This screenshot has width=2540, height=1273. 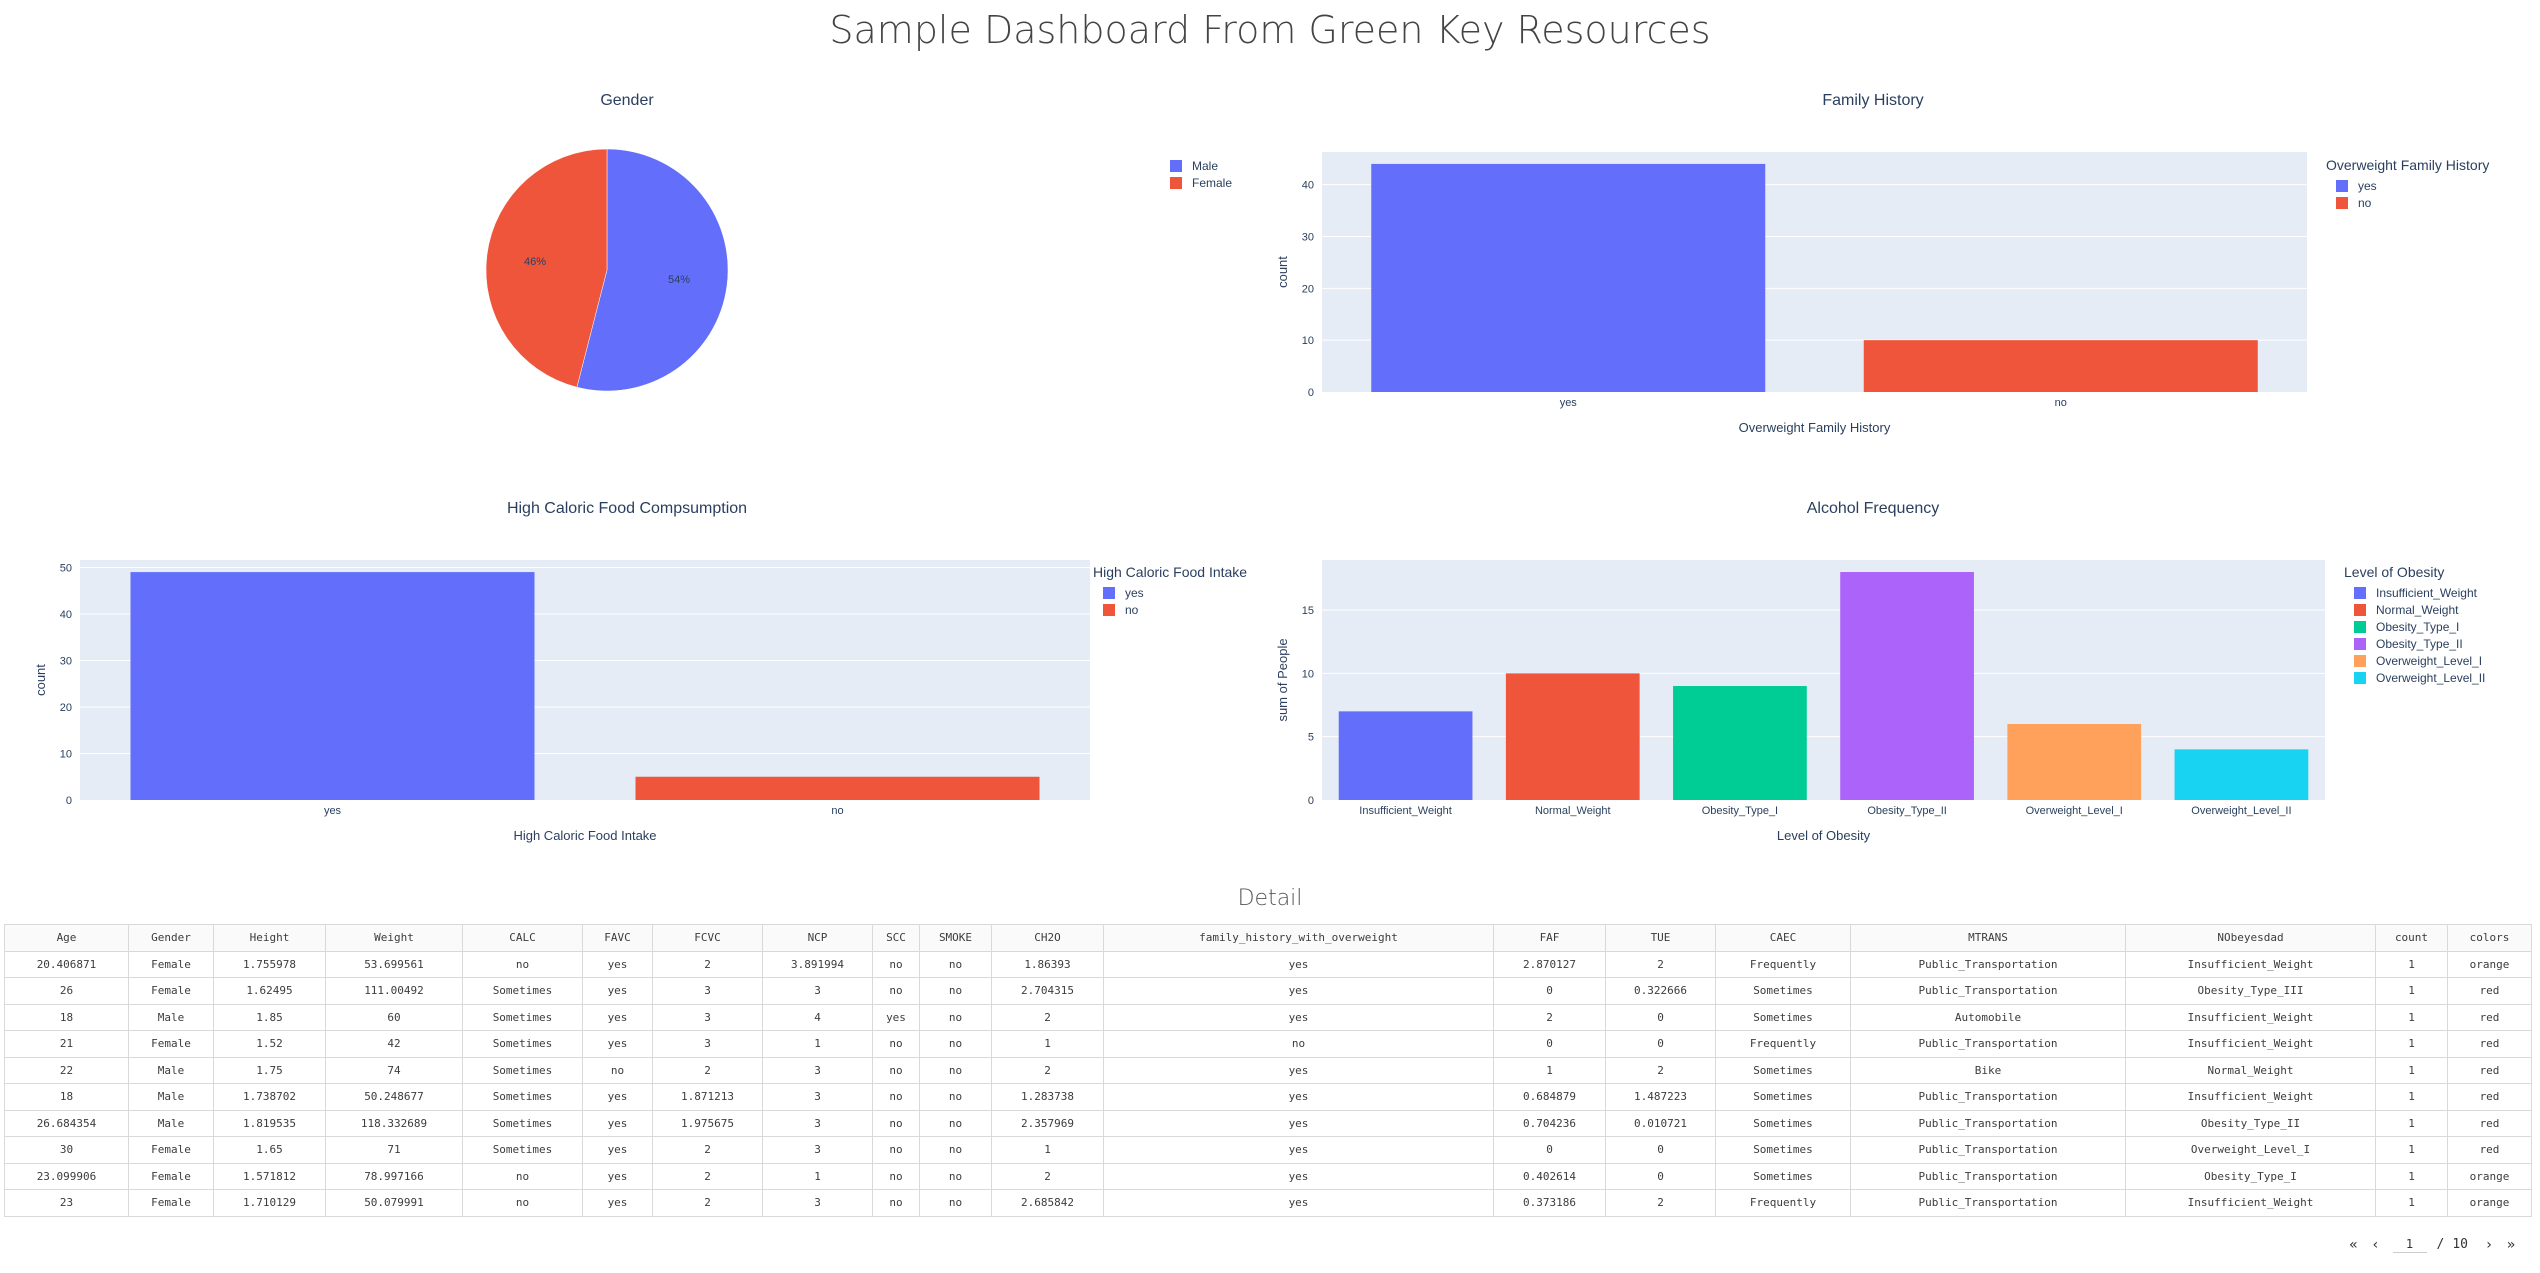 I want to click on table-cell: 50.079991, so click(x=394, y=1203).